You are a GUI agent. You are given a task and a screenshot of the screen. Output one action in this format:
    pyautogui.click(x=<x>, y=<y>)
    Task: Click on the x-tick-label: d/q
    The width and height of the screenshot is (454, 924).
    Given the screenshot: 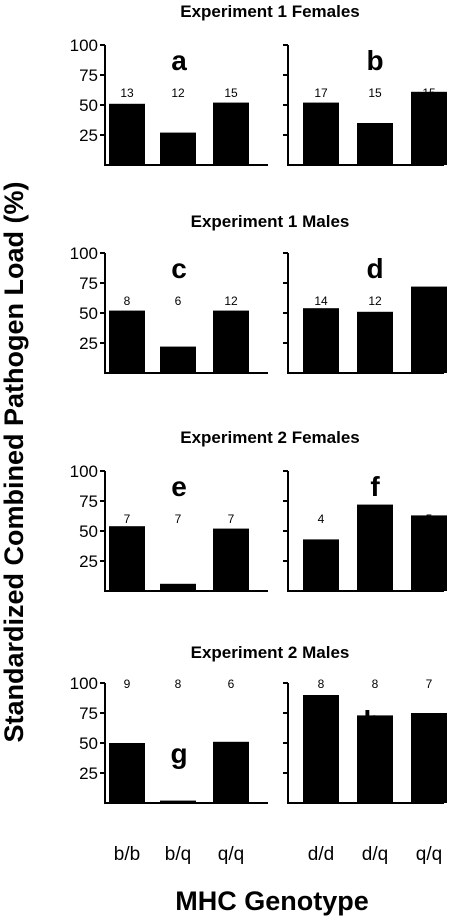 What is the action you would take?
    pyautogui.click(x=375, y=854)
    